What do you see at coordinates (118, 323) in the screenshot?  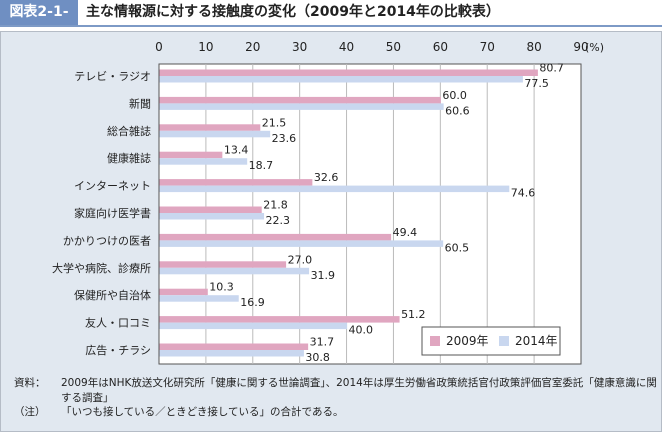 I see `category-label: 友人・口コミ` at bounding box center [118, 323].